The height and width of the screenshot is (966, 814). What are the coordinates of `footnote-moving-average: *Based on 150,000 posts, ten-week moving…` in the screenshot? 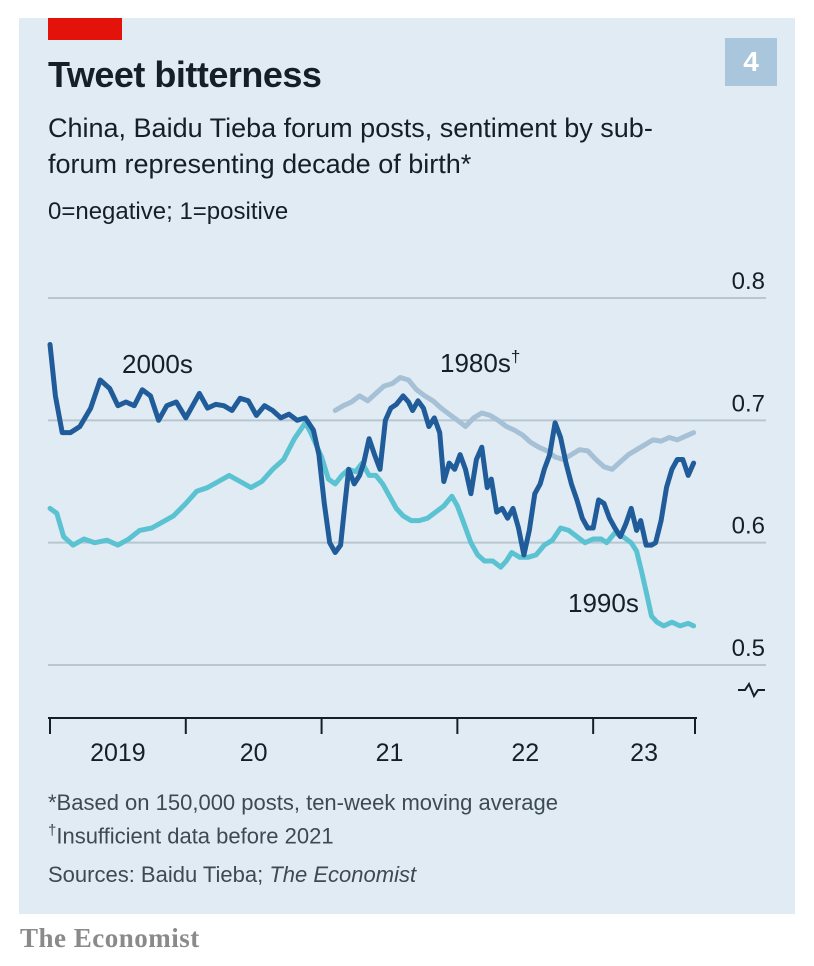 It's located at (303, 802).